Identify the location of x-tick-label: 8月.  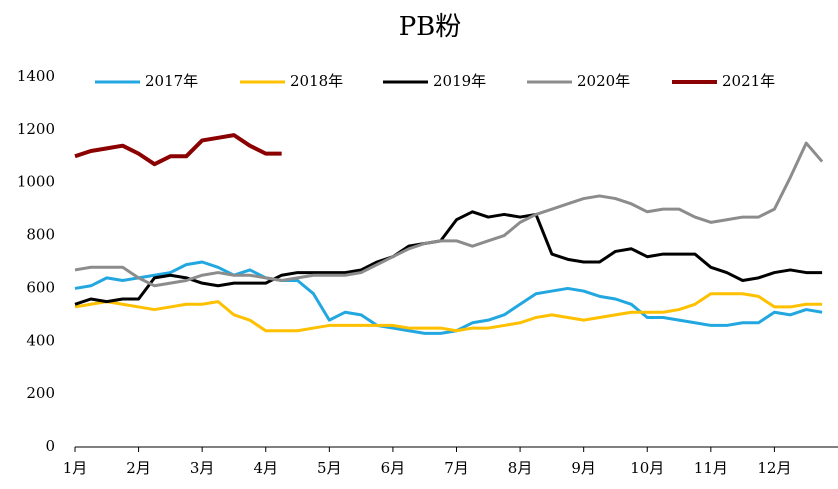
(520, 468).